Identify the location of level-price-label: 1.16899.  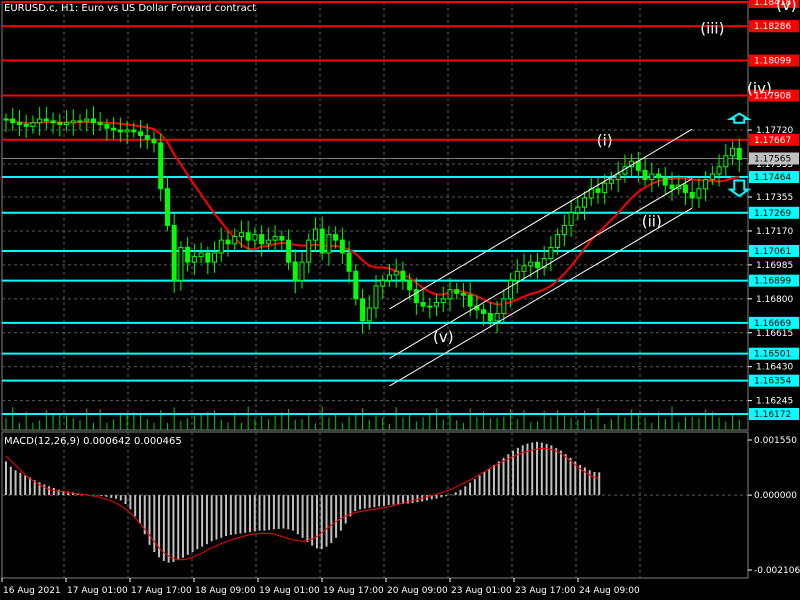
(772, 282).